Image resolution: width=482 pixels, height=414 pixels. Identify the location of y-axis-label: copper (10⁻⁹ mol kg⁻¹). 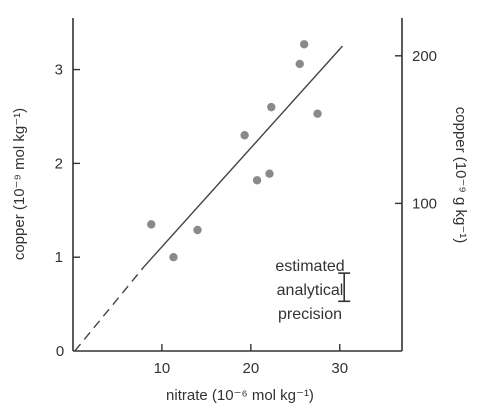
(19, 184).